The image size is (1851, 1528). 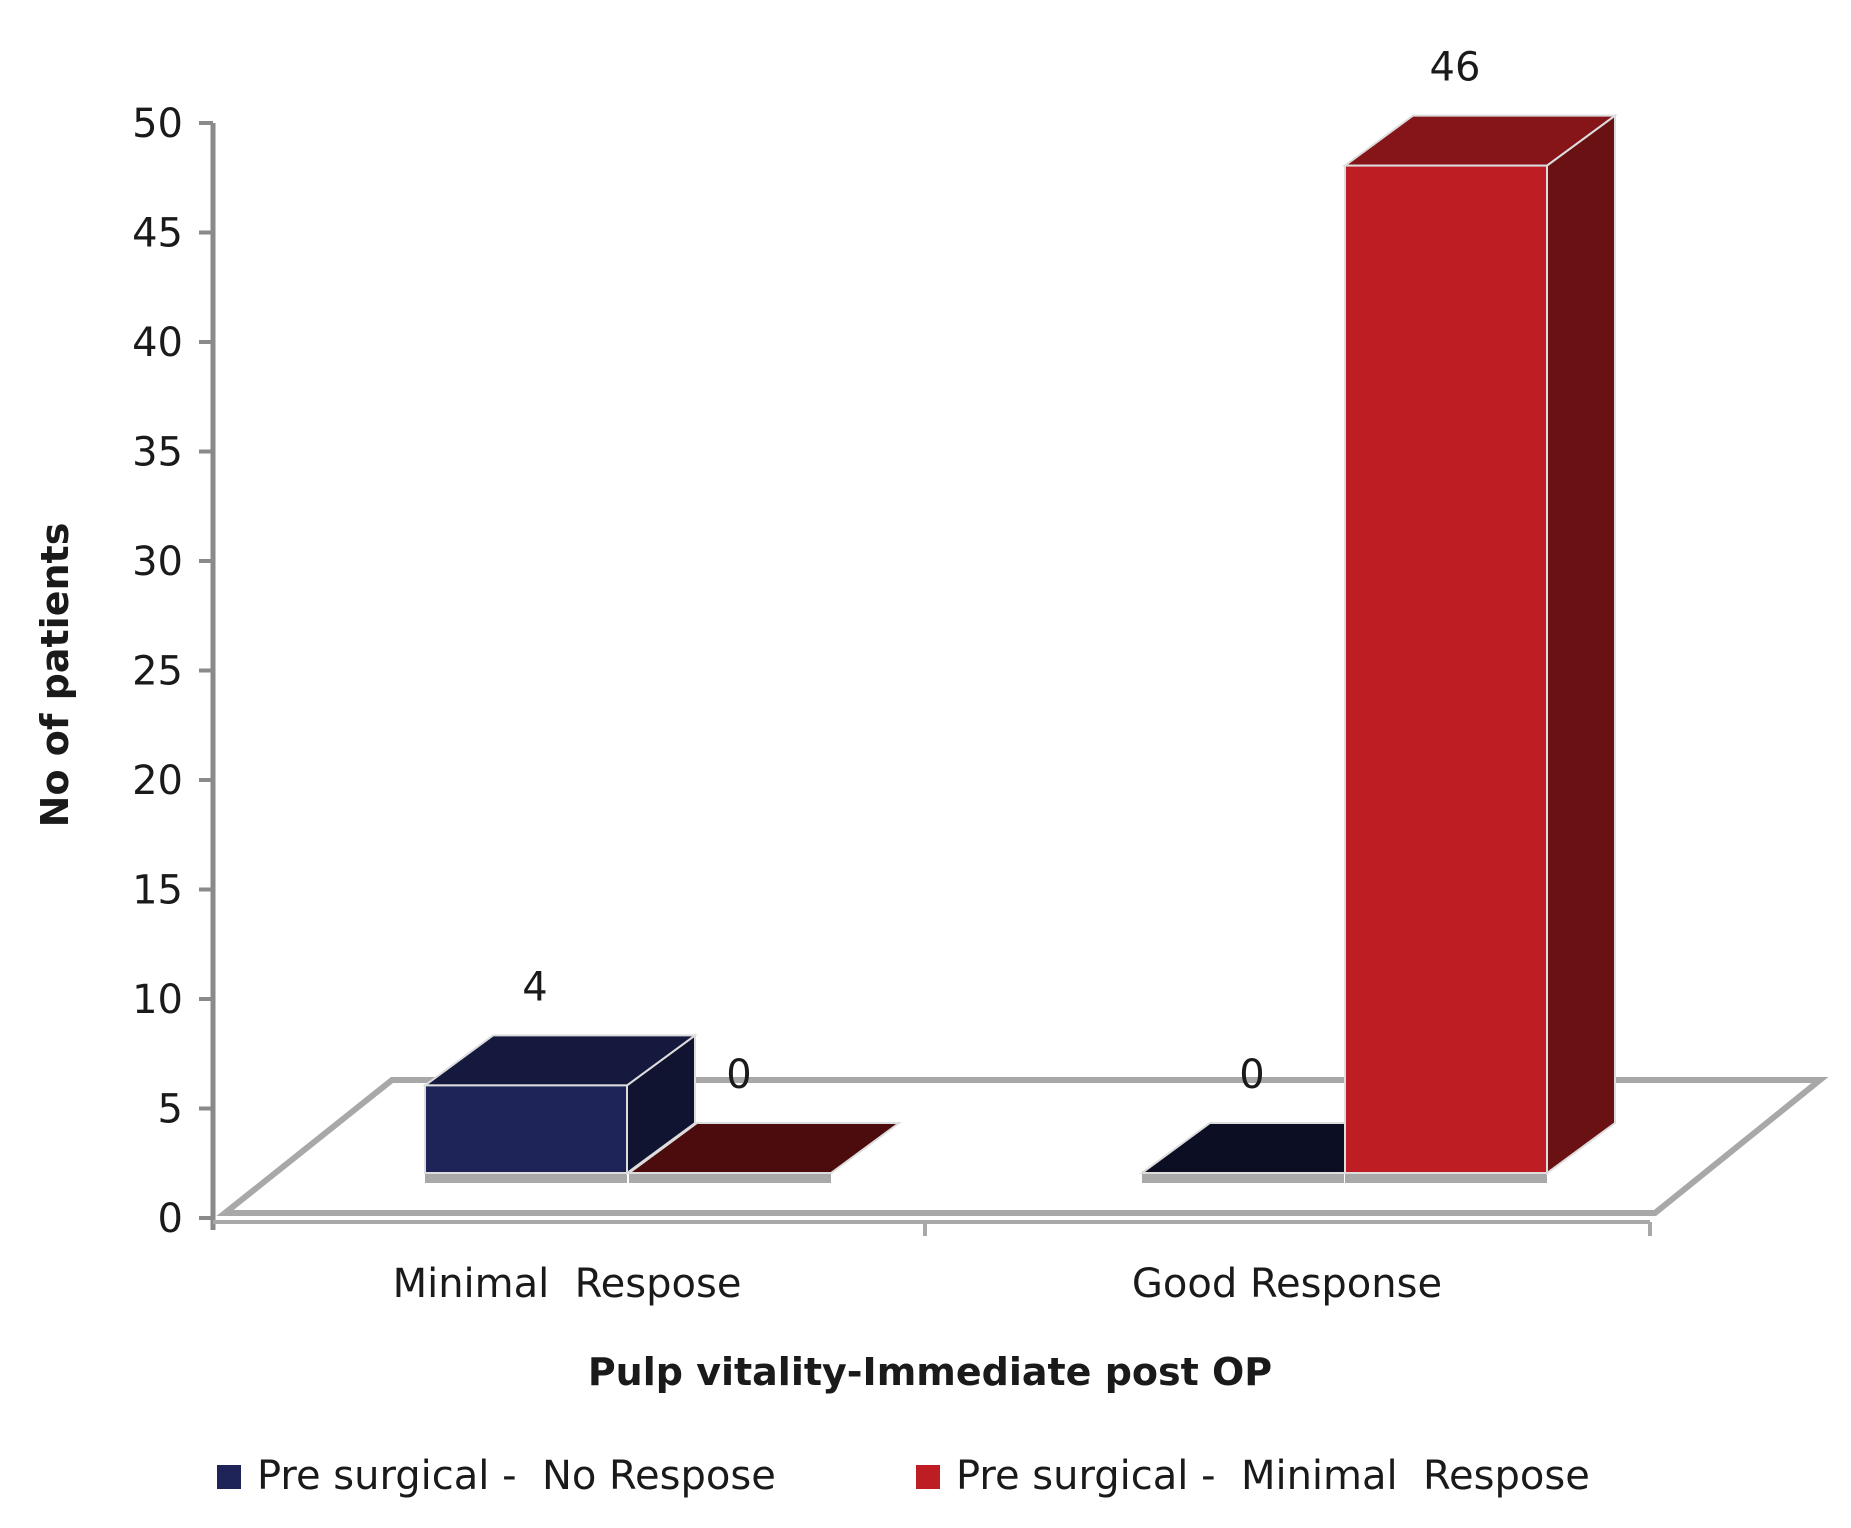 I want to click on legend-label: Pre surgical - Minimal Respose, so click(x=1273, y=1476).